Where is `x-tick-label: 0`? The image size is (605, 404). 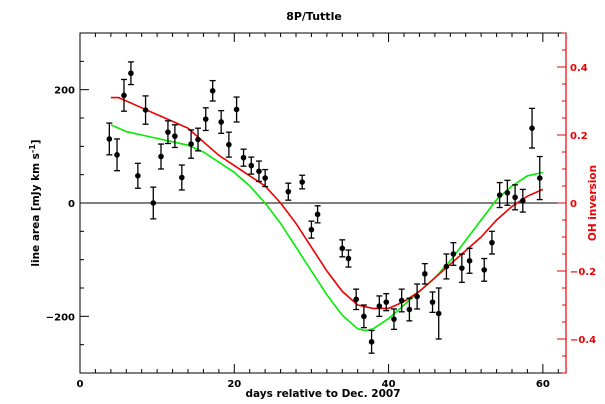
x-tick-label: 0 is located at coordinates (80, 384).